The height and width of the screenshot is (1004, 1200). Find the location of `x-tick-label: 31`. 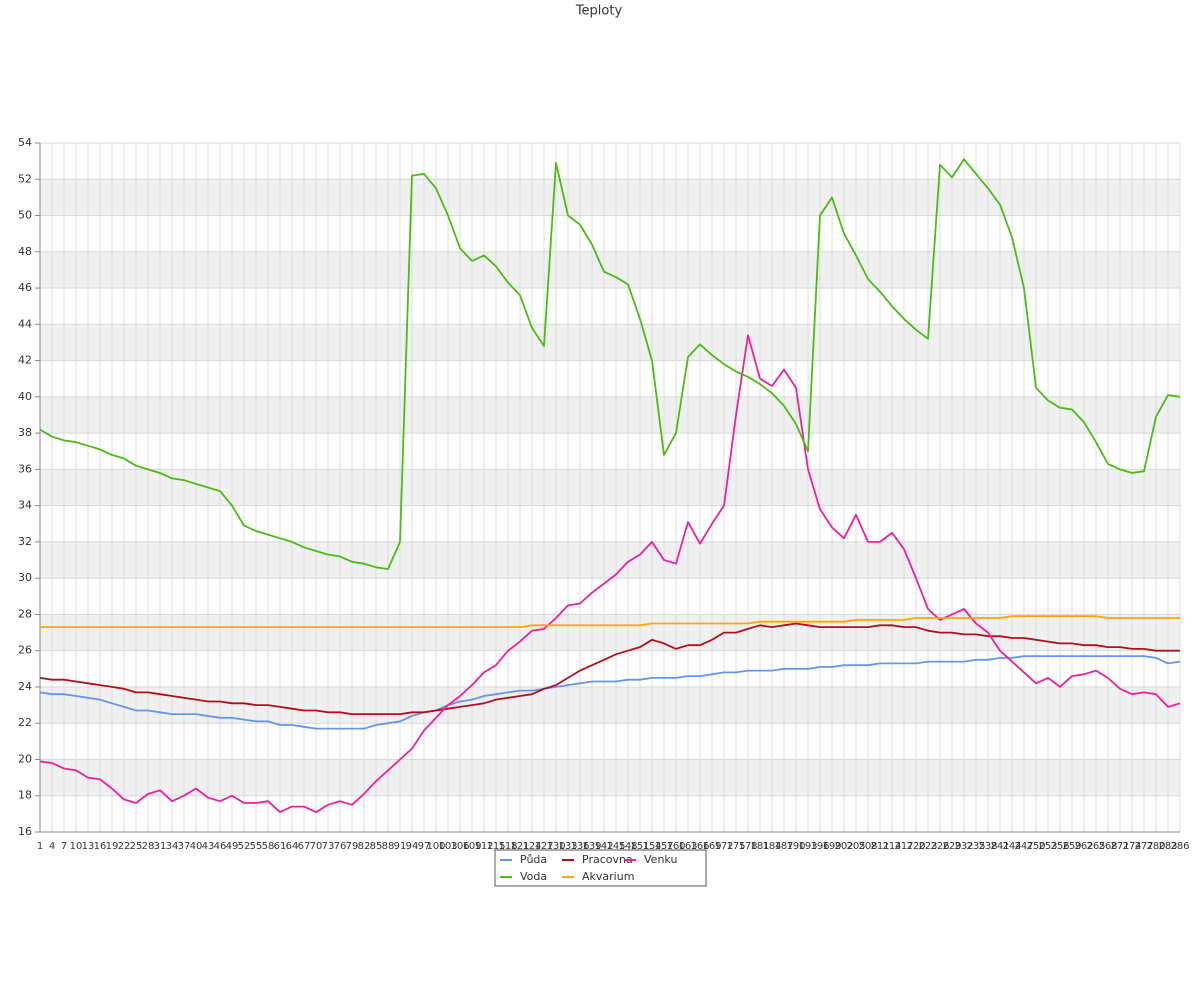

x-tick-label: 31 is located at coordinates (160, 846).